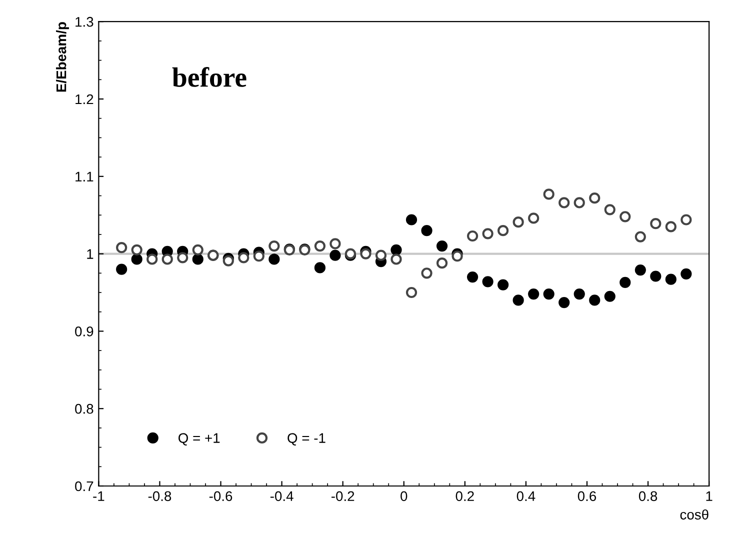  Describe the element at coordinates (220, 496) in the screenshot. I see `x-tick-label: -0.6` at that location.